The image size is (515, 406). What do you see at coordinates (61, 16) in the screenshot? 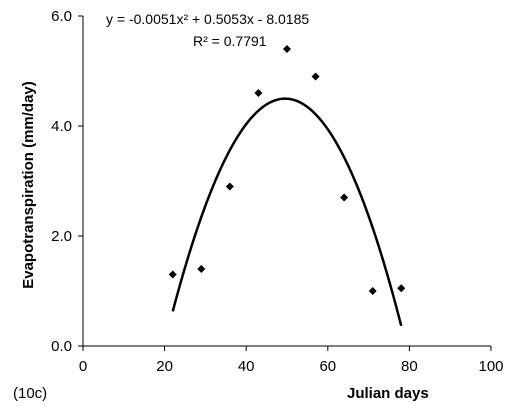
I see `y-tick-label: 6.0` at bounding box center [61, 16].